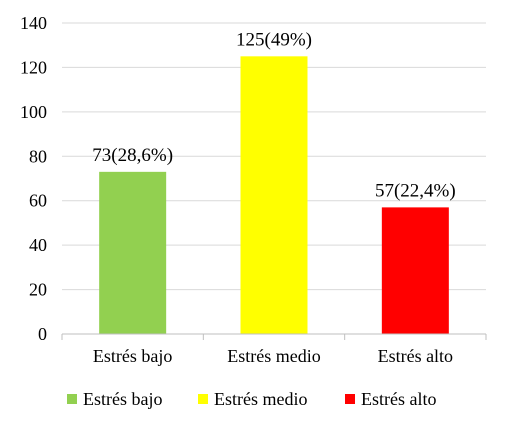  What do you see at coordinates (132, 356) in the screenshot?
I see `x-tick-label: Estrés bajo` at bounding box center [132, 356].